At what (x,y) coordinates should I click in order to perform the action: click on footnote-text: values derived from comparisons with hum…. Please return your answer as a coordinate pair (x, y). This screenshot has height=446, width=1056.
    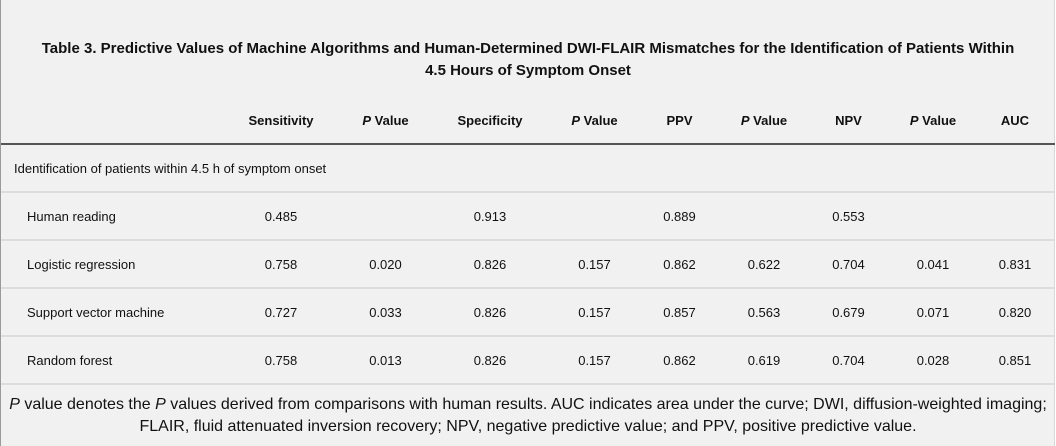
    Looking at the image, I should click on (606, 404).